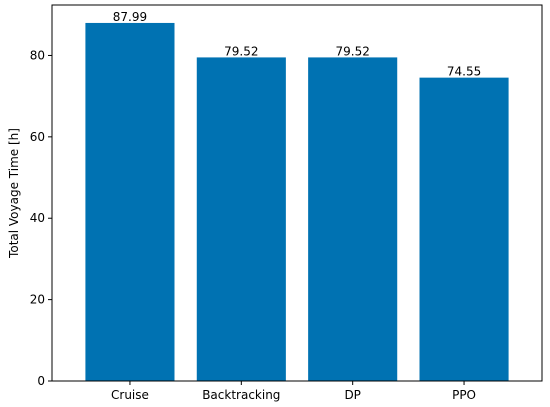  Describe the element at coordinates (37, 137) in the screenshot. I see `y-tick-label-60: 60` at that location.